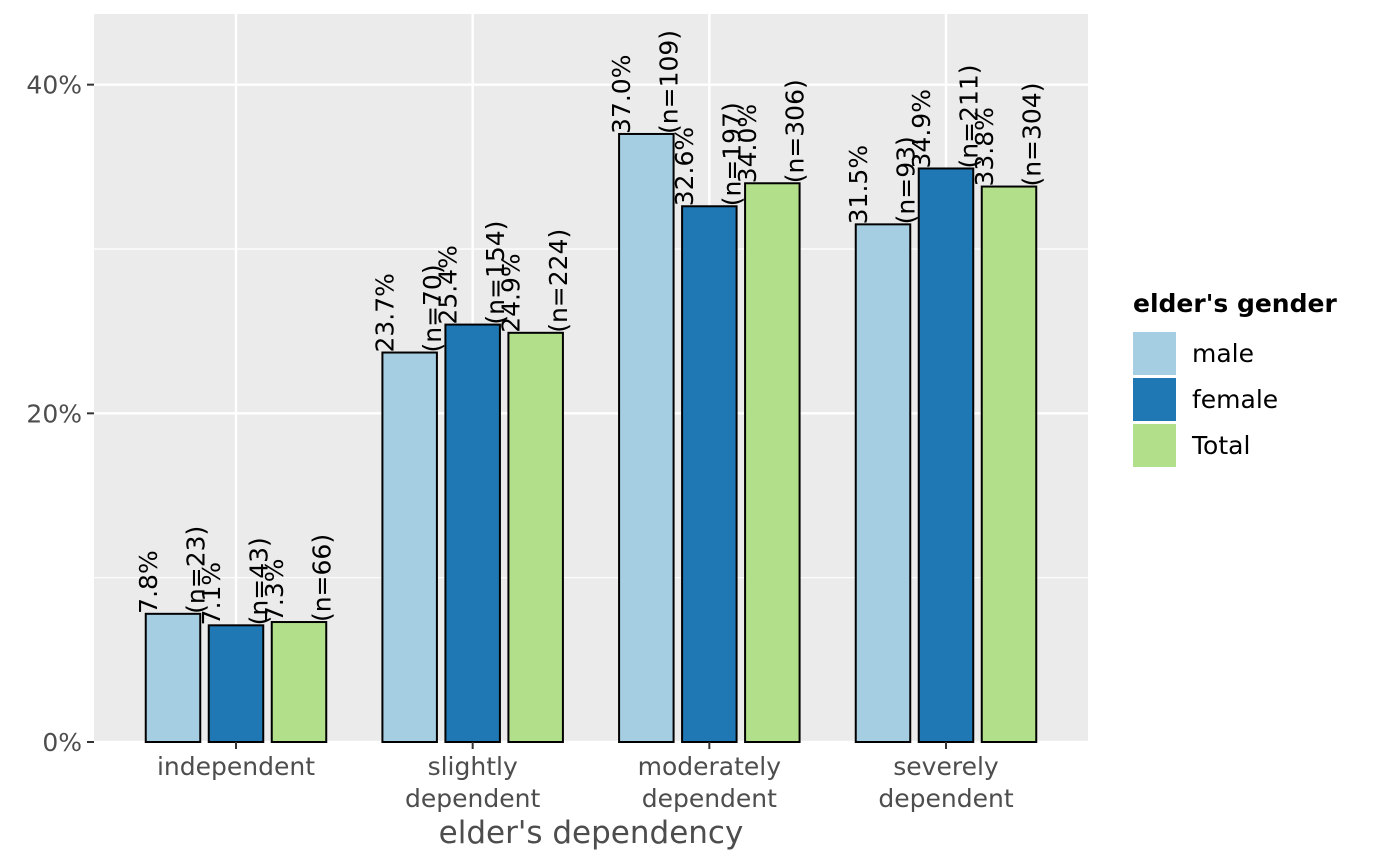 This screenshot has width=1400, height=866. I want to click on bar-count-label: (n=109), so click(669, 82).